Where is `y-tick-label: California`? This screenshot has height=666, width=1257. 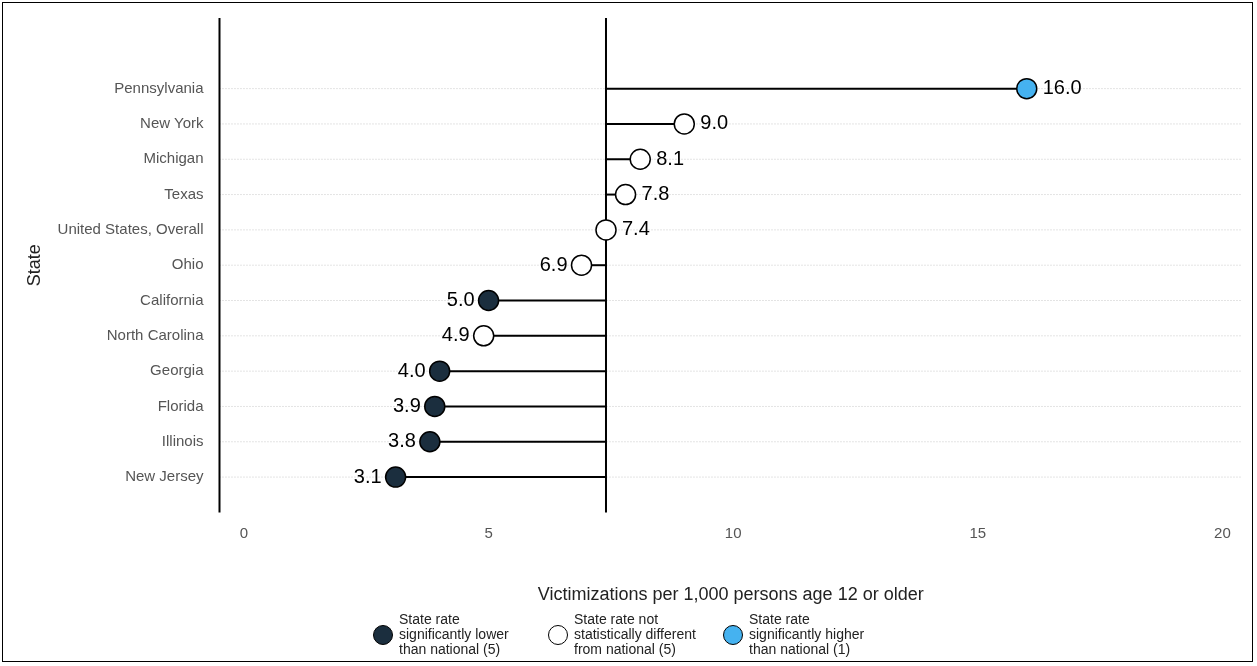
y-tick-label: California is located at coordinates (172, 299).